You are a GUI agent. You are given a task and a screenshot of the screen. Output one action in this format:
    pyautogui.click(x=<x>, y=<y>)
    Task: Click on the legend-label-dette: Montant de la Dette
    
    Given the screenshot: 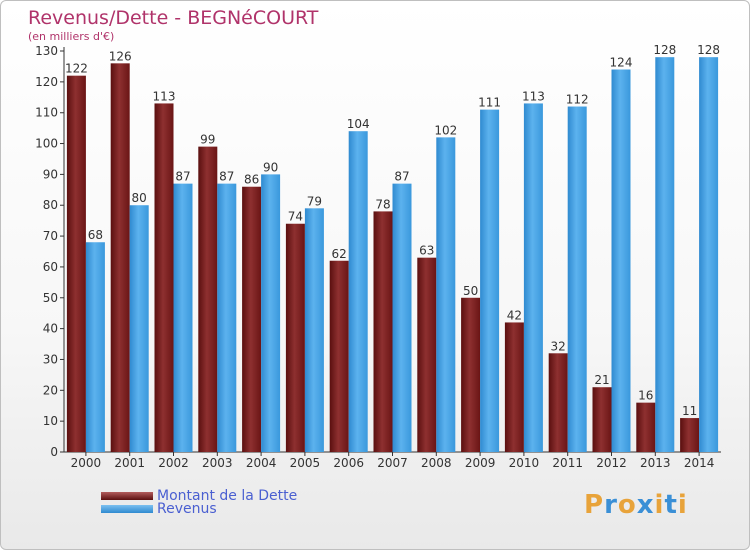 What is the action you would take?
    pyautogui.click(x=227, y=496)
    